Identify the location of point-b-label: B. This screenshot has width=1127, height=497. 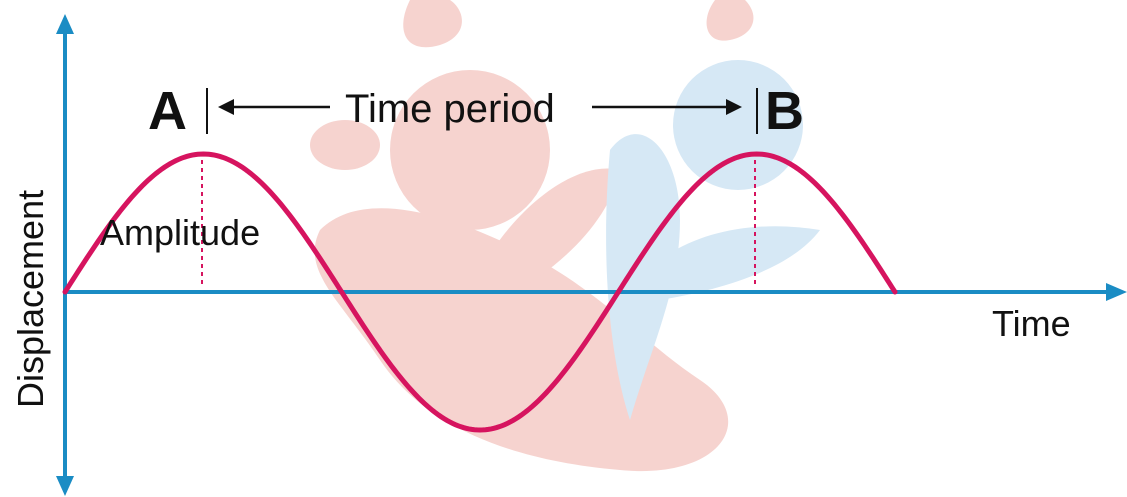
(784, 111).